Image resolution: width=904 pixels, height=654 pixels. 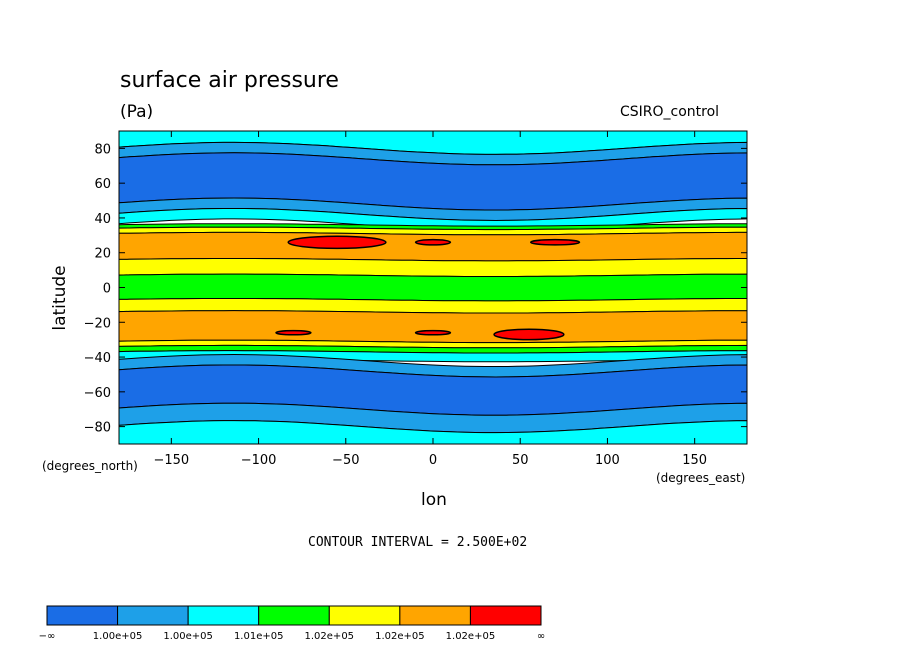 What do you see at coordinates (418, 542) in the screenshot?
I see `contour-interval-label: CONTOUR INTERVAL = 2.500E+02` at bounding box center [418, 542].